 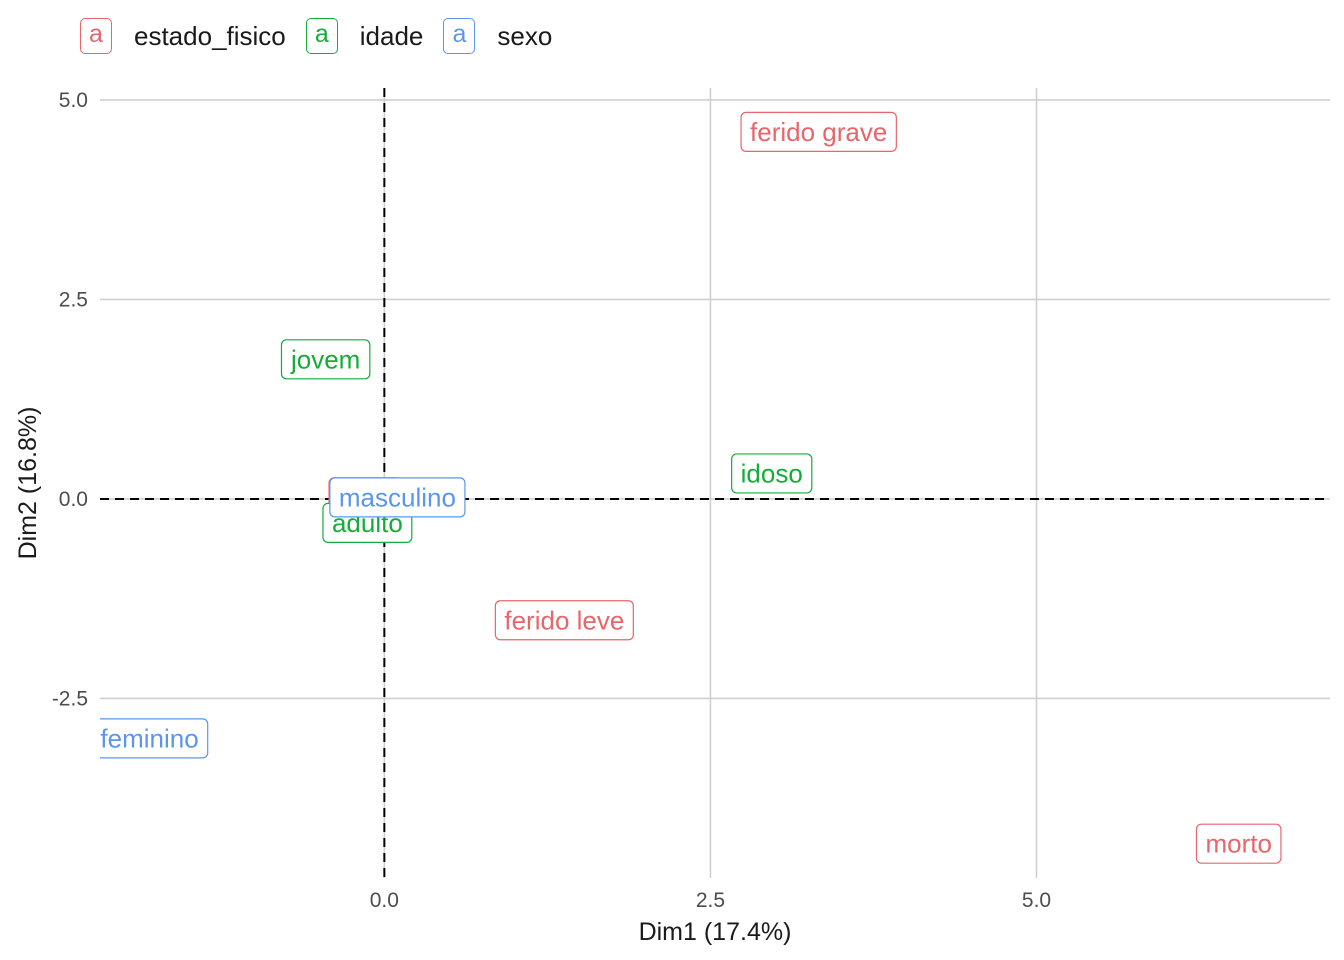 I want to click on point-label-text: ferido leve, so click(x=564, y=620).